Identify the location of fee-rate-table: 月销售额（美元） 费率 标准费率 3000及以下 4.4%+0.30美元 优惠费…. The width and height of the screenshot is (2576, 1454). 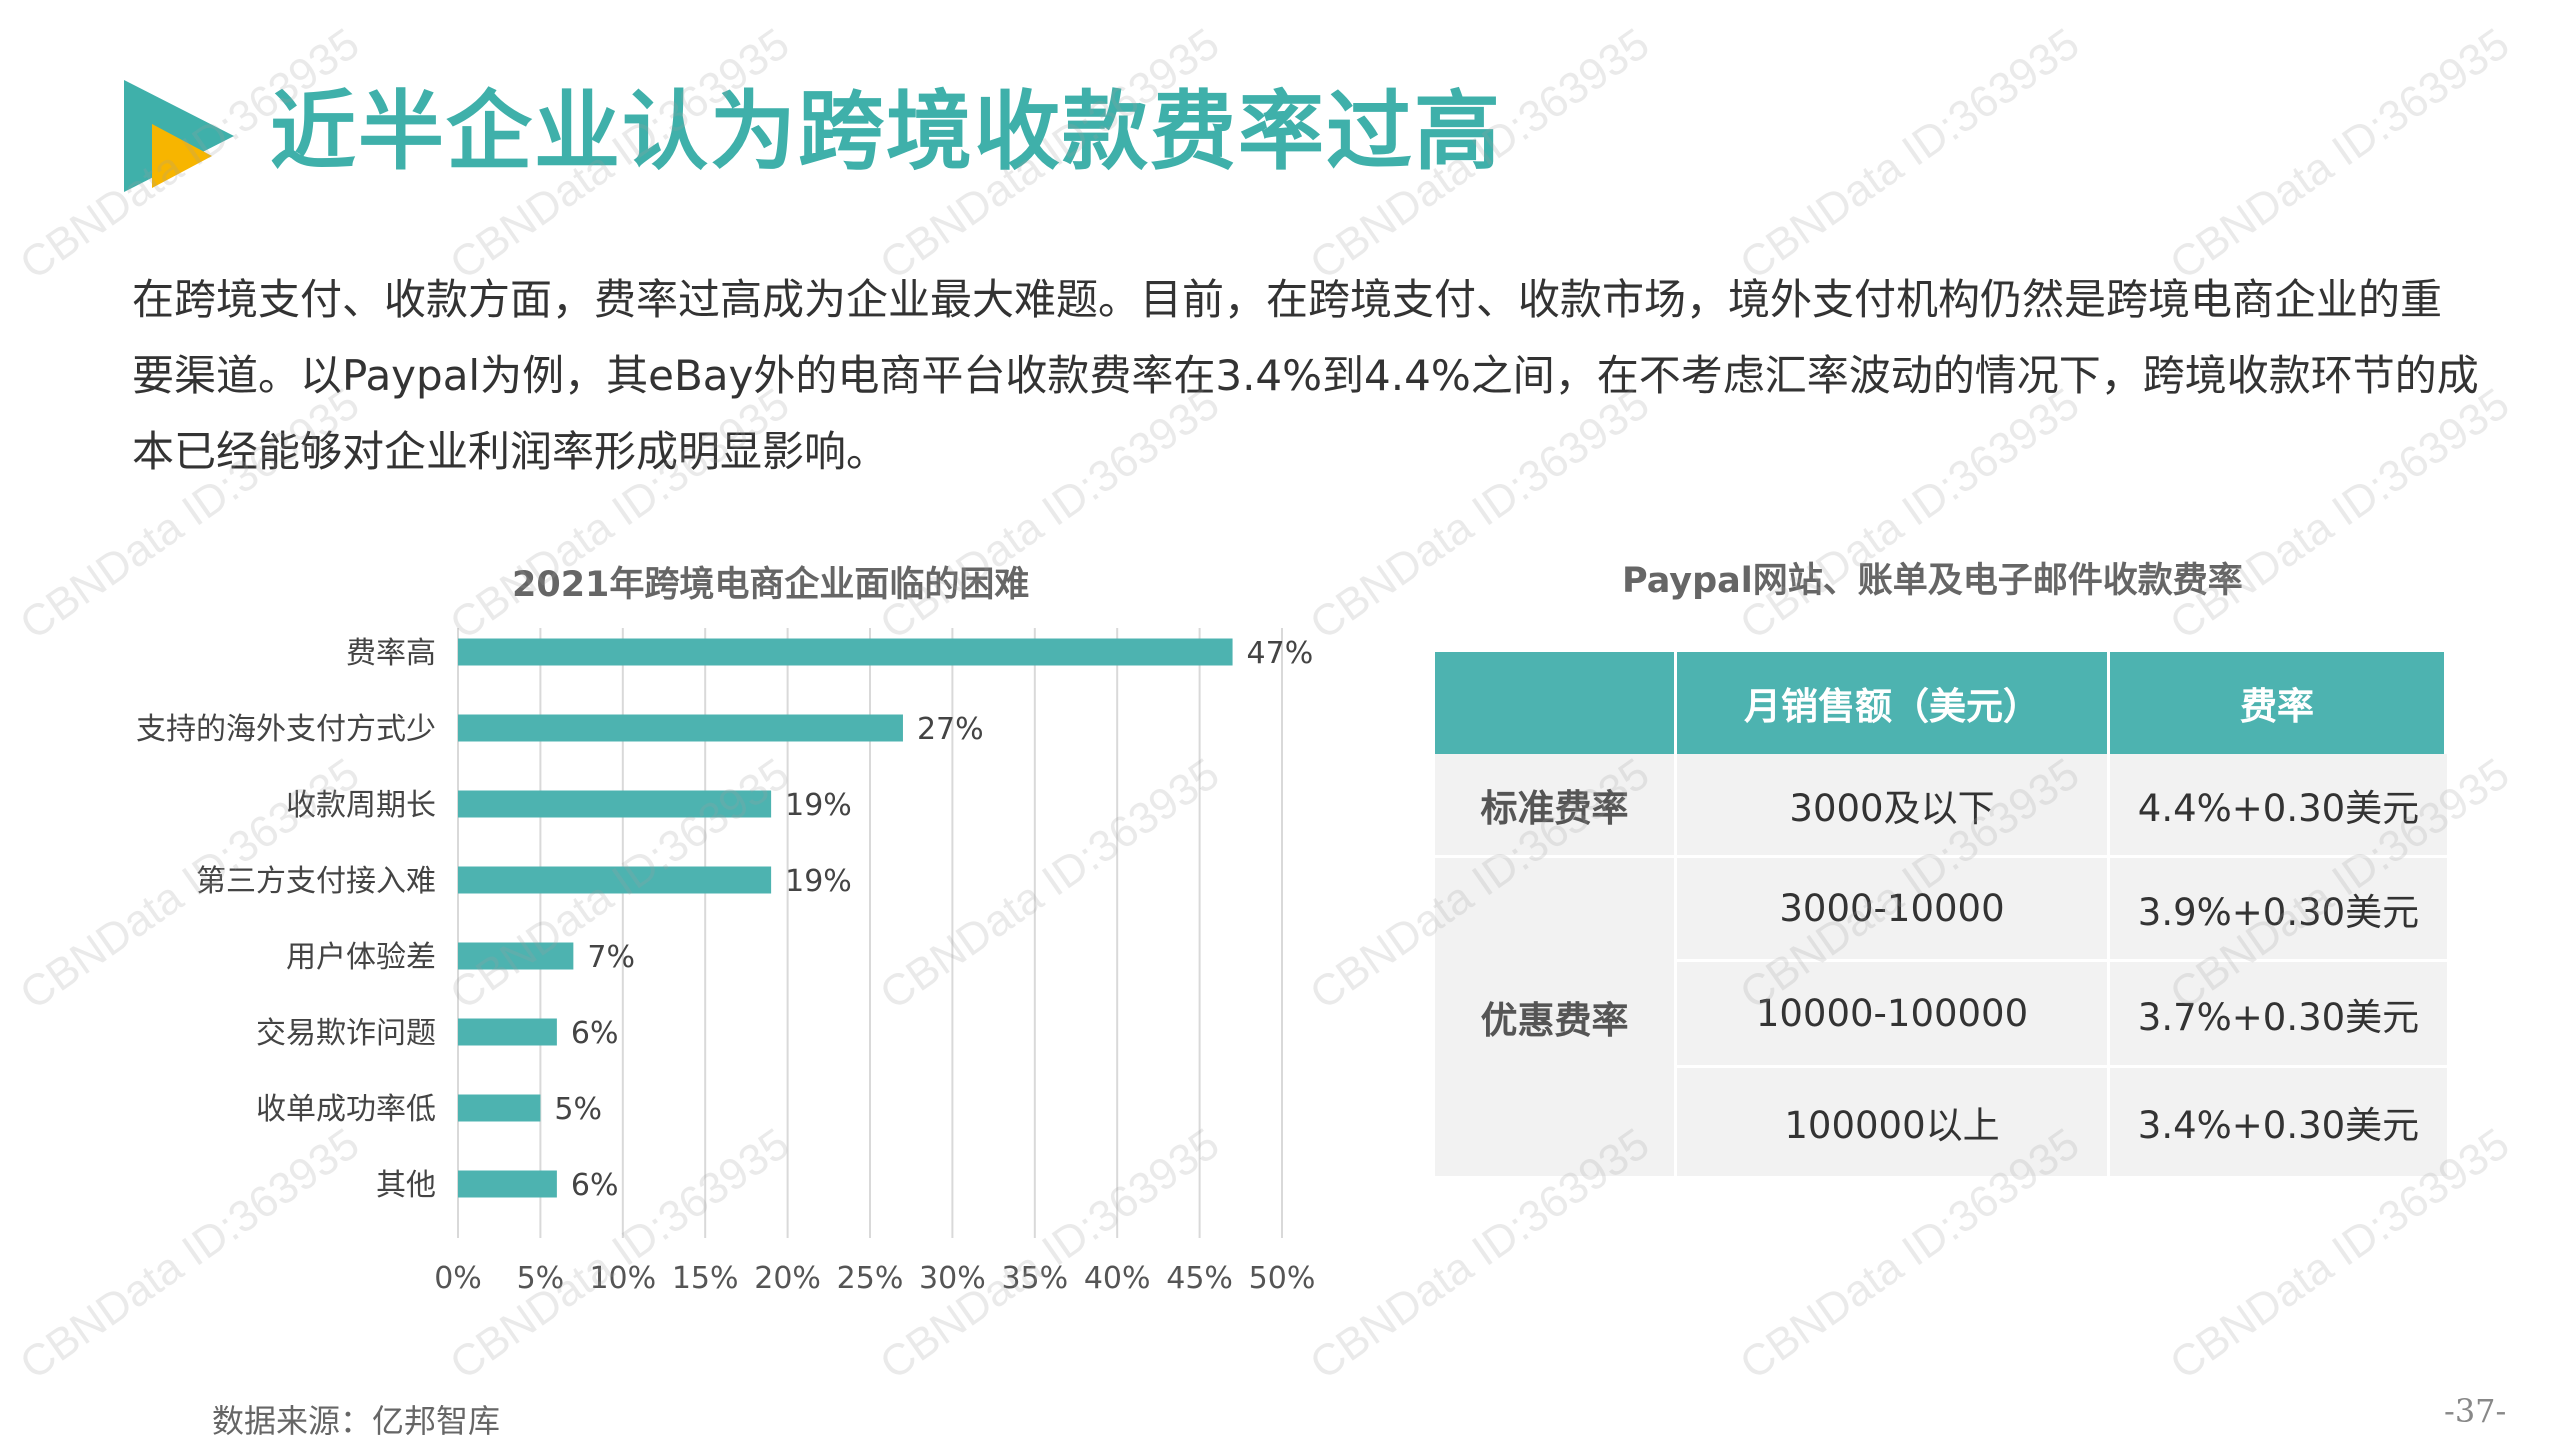
(1941, 914).